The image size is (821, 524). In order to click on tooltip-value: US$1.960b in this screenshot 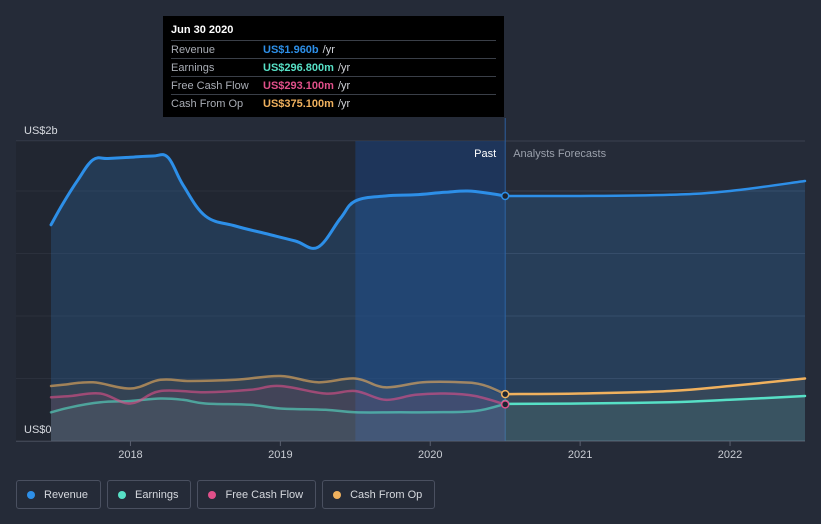, I will do `click(291, 49)`.